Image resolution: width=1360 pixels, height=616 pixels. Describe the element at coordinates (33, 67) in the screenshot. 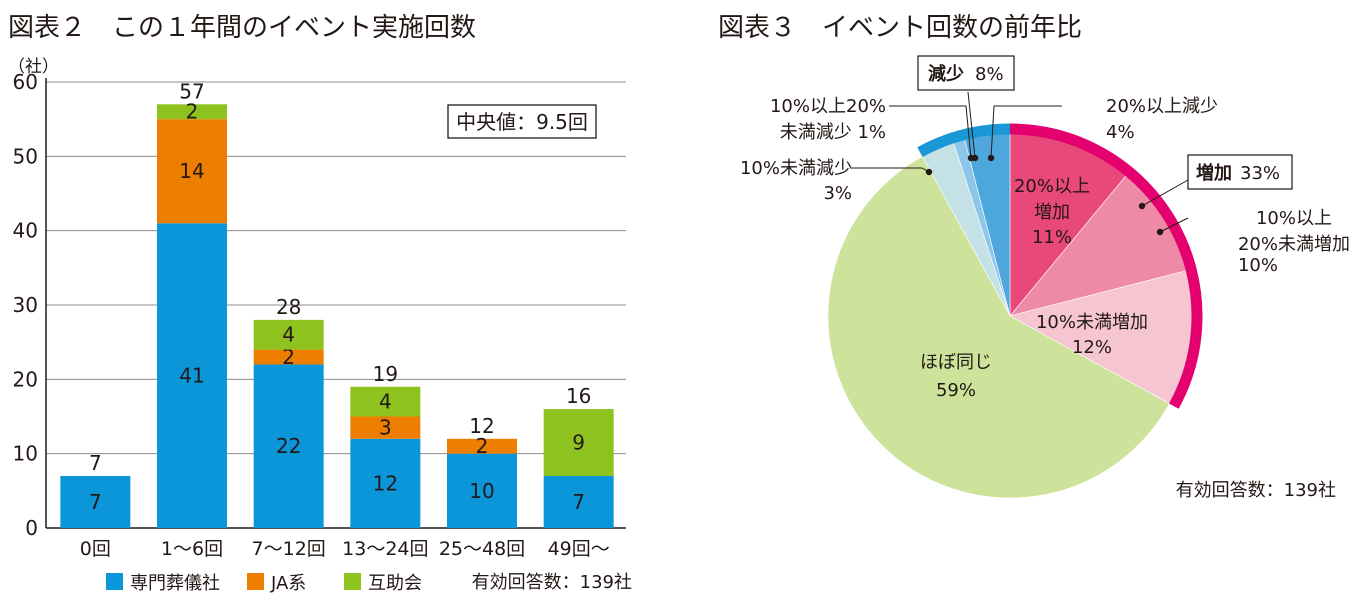

I see `bar-y-unit: （社）` at that location.